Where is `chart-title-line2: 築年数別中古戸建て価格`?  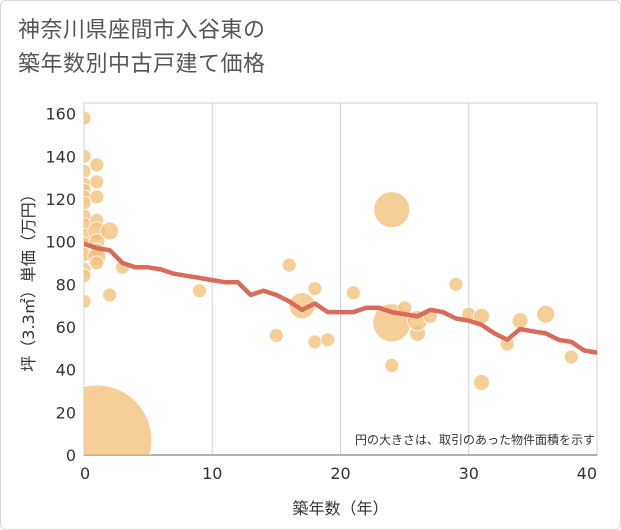
chart-title-line2: 築年数別中古戸建て価格 is located at coordinates (142, 64).